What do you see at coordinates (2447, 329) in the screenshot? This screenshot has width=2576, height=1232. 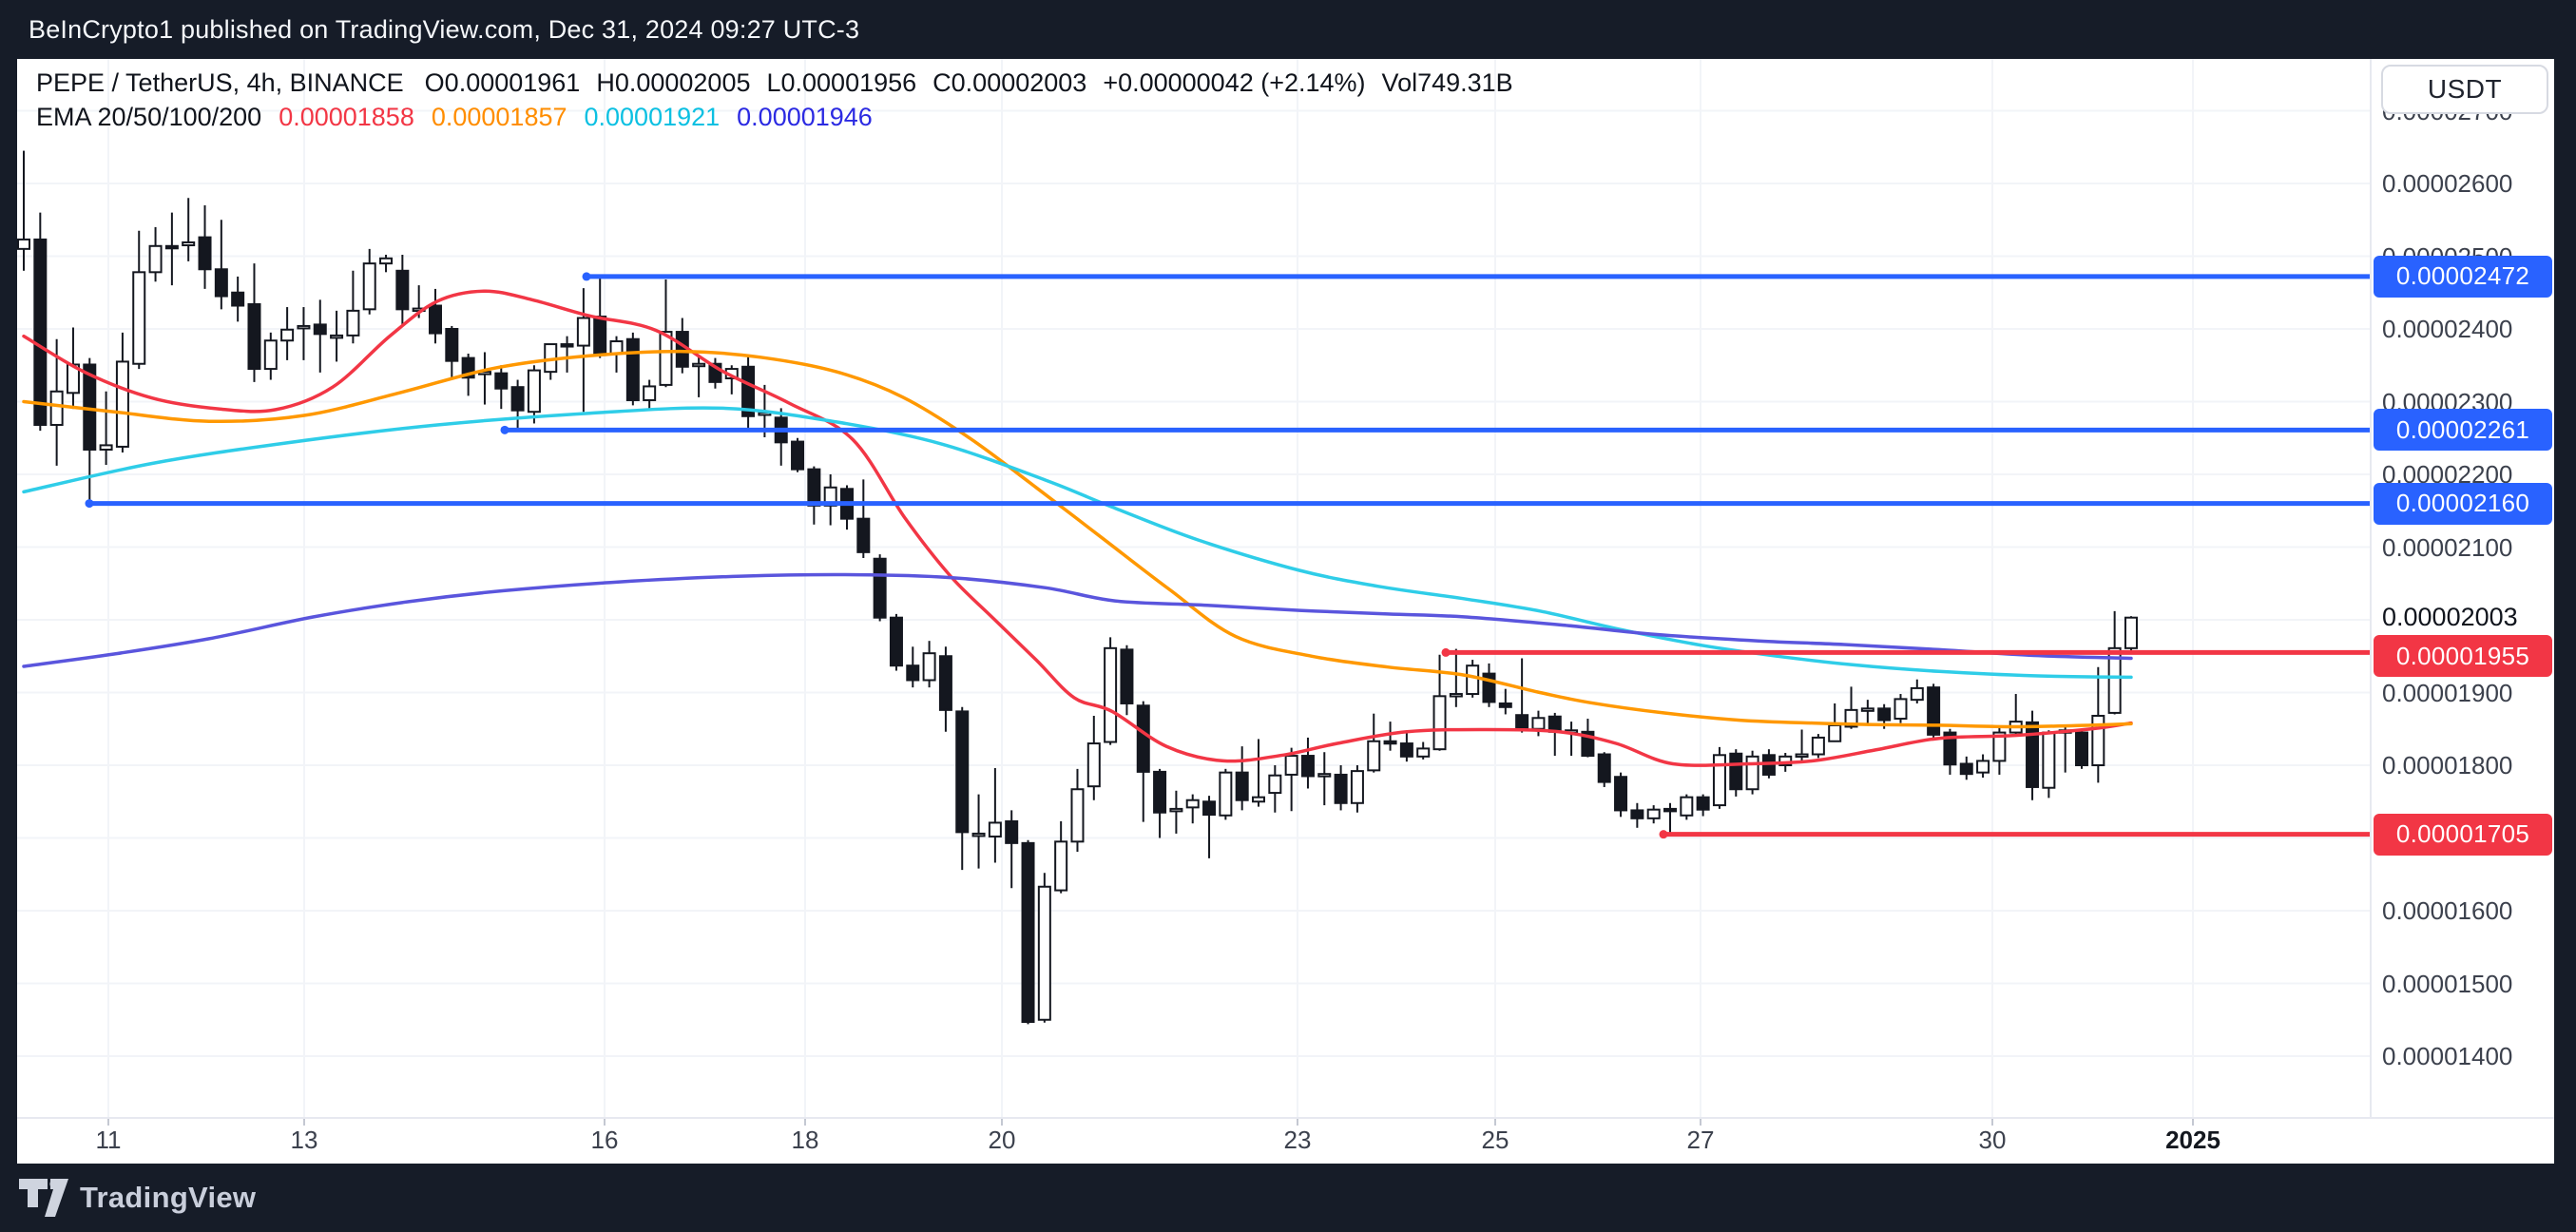 I see `price-tick: 0.00002400` at bounding box center [2447, 329].